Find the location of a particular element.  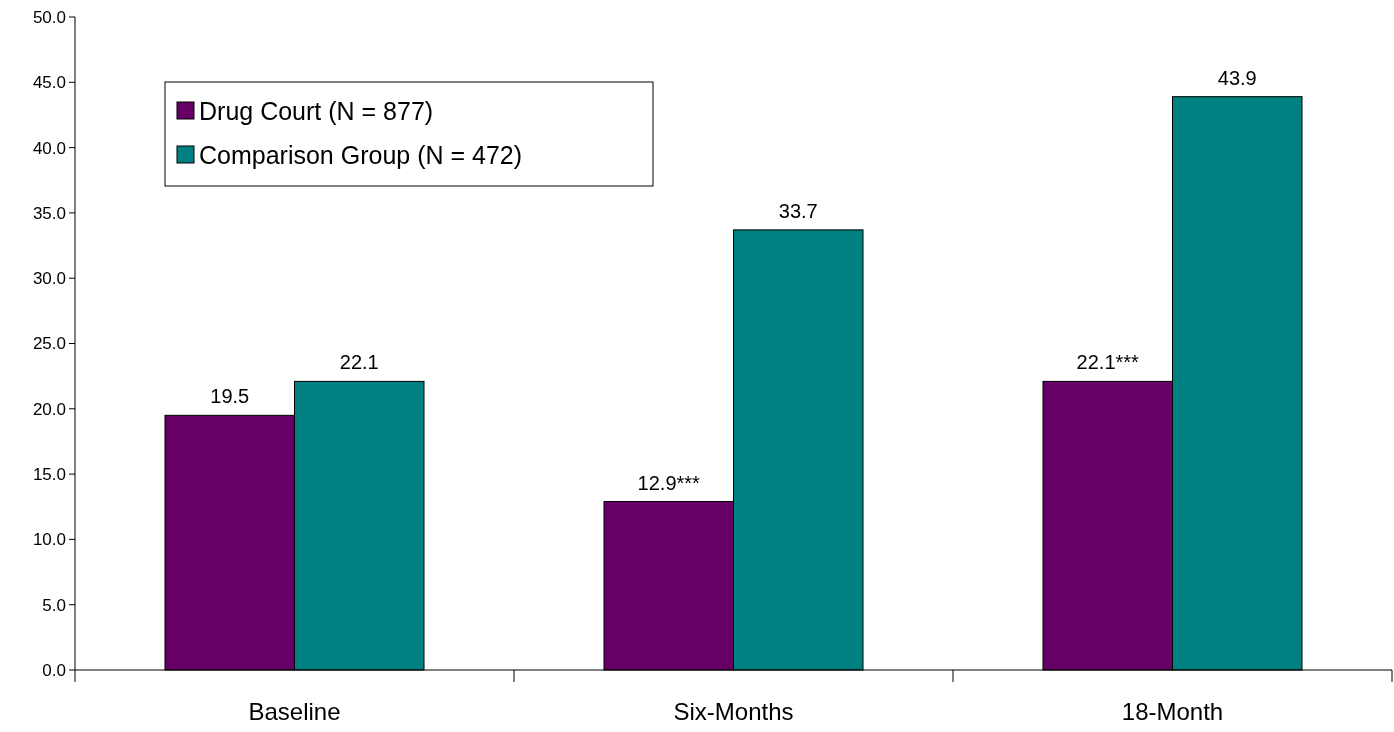

data-label: 19.5 is located at coordinates (230, 396).